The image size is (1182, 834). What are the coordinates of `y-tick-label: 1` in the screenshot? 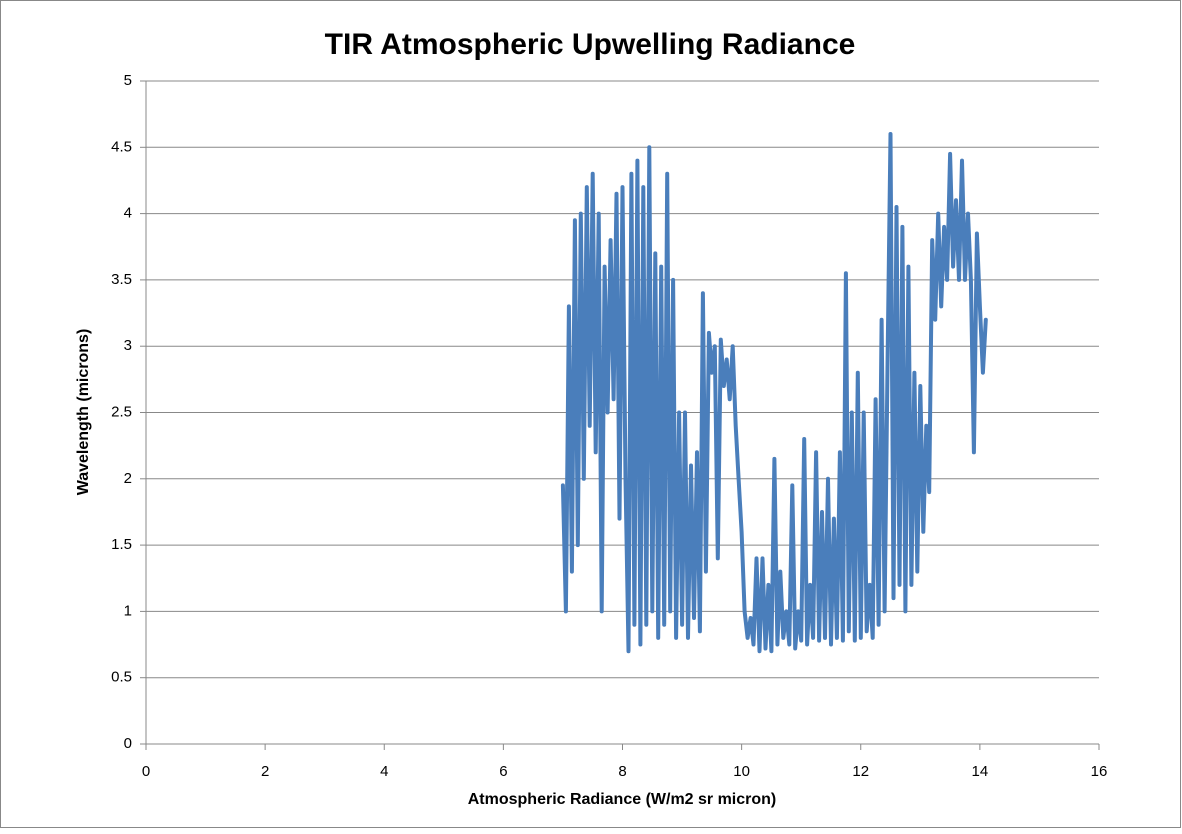 It's located at (128, 610).